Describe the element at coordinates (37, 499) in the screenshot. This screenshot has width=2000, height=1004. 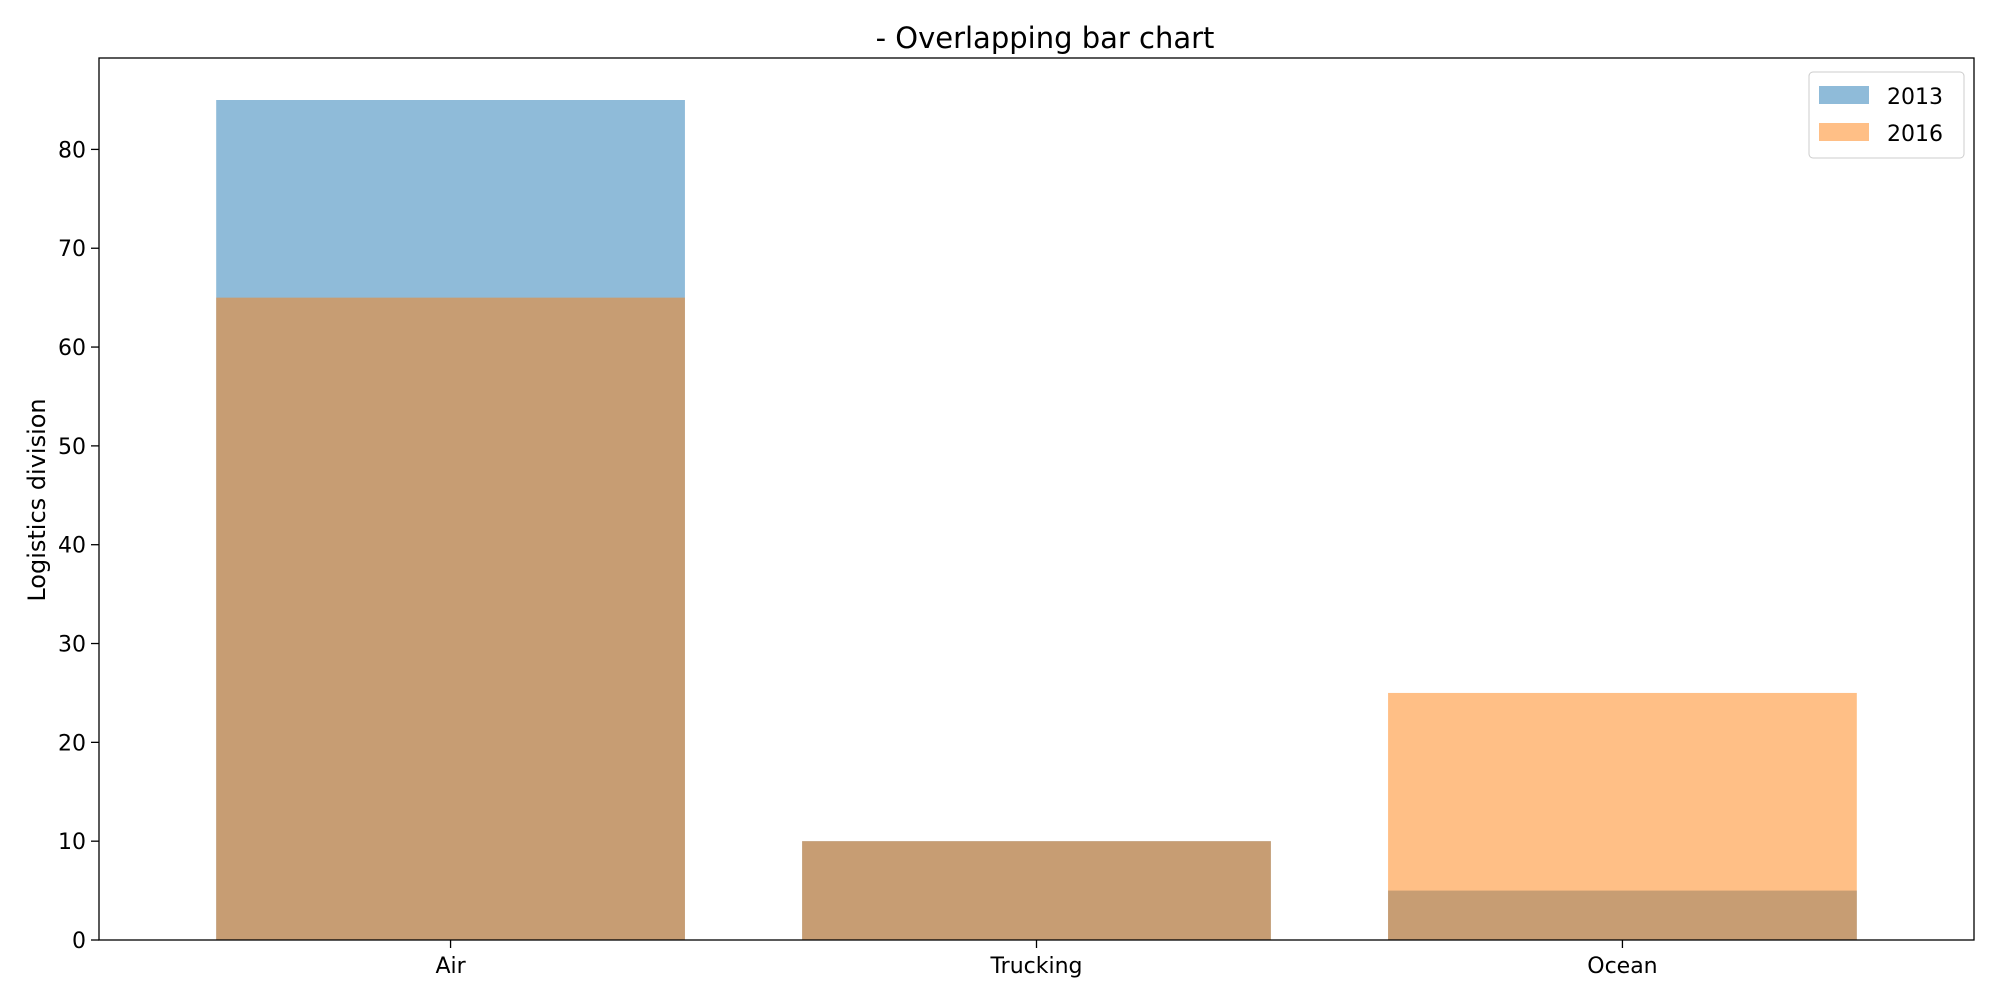
I see `y-axis-label: Logistics division` at that location.